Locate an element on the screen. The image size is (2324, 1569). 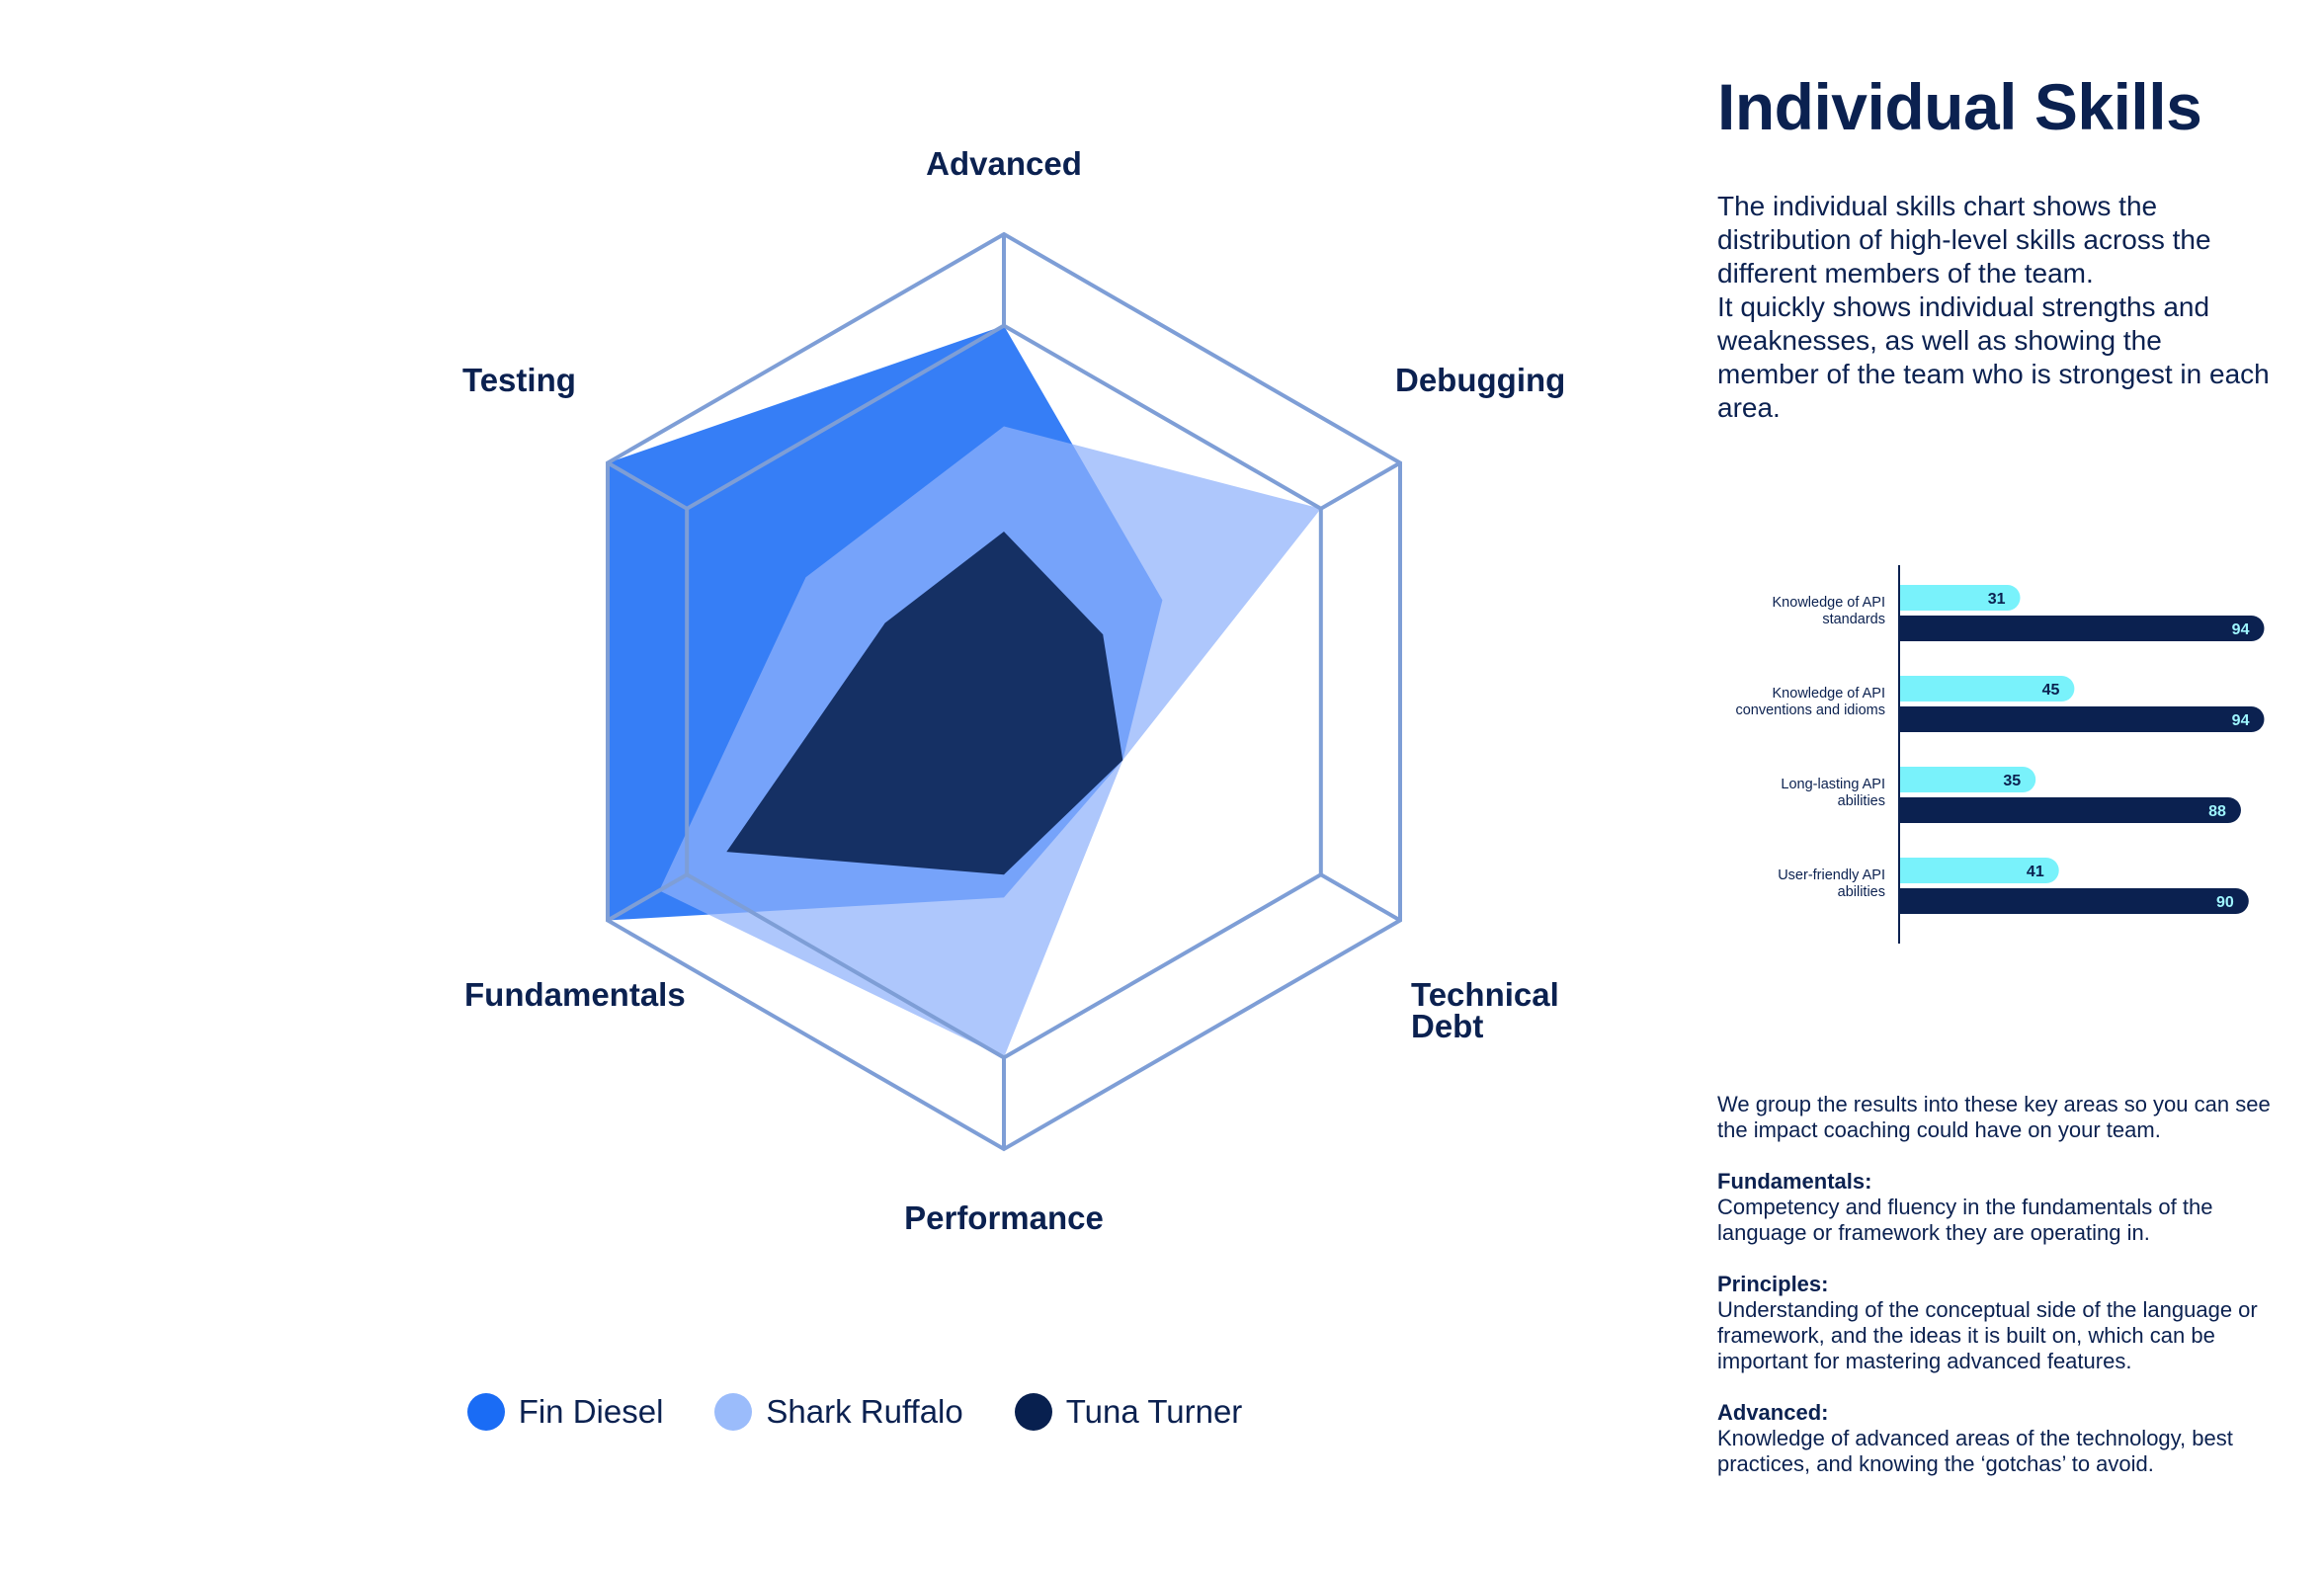
bar-value-label: 88 is located at coordinates (2217, 811).